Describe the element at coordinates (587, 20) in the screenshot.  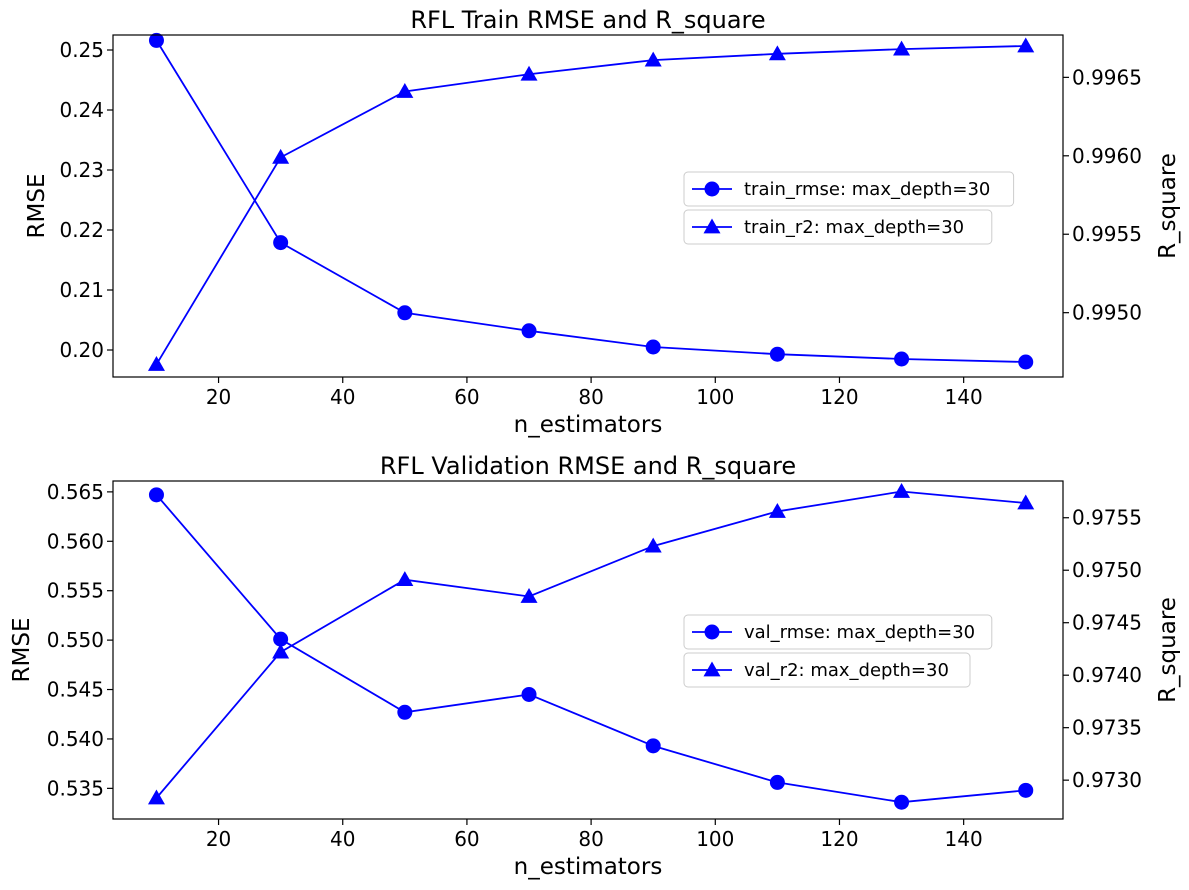
I see `train-chart-title: RFL Train RMSE and R_square` at that location.